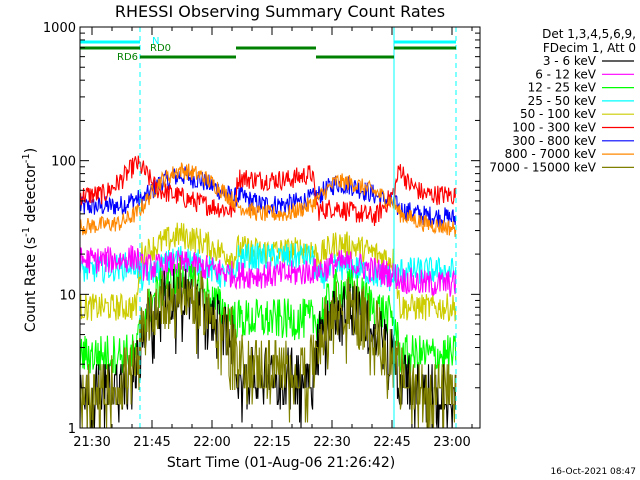 This screenshot has height=480, width=640. I want to click on series-line-800-to-7000keV, so click(268, 200).